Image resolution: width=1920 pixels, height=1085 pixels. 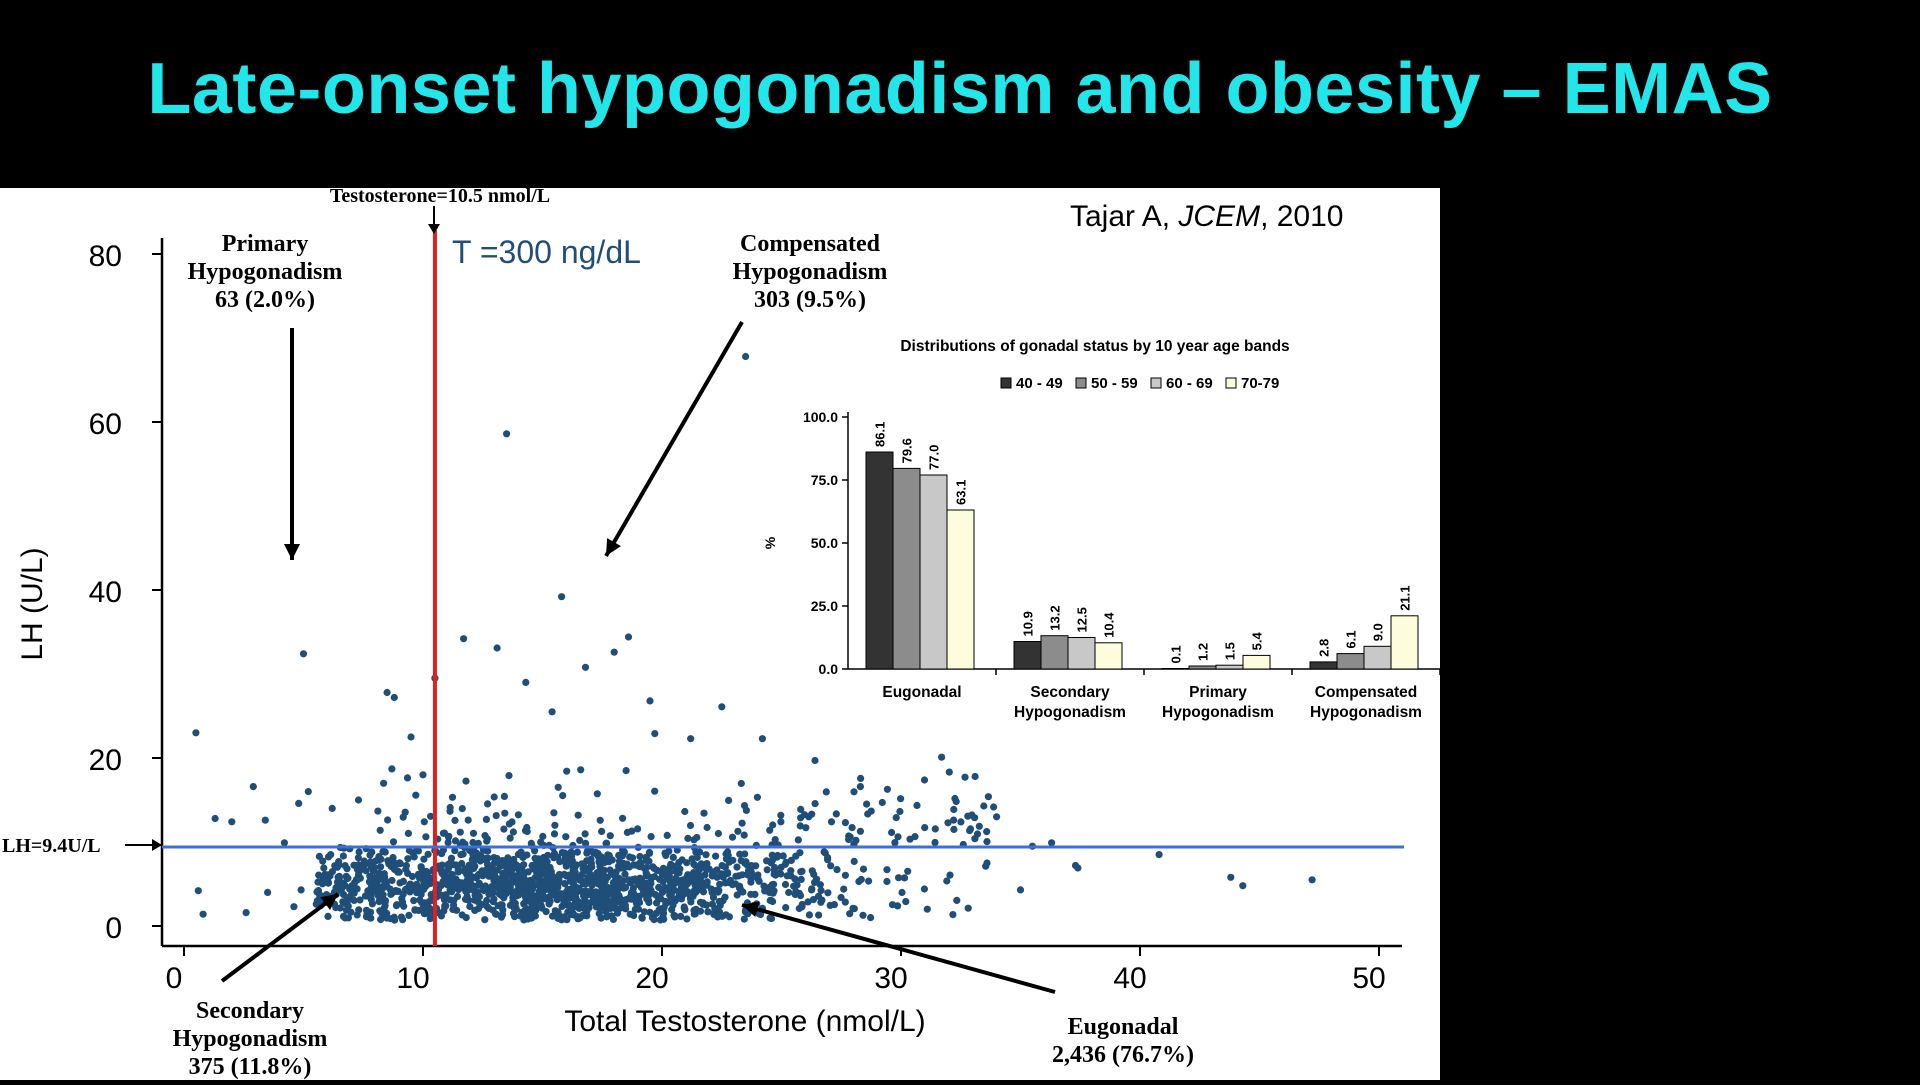 What do you see at coordinates (1230, 651) in the screenshot?
I see `bar-value-label: 1.5` at bounding box center [1230, 651].